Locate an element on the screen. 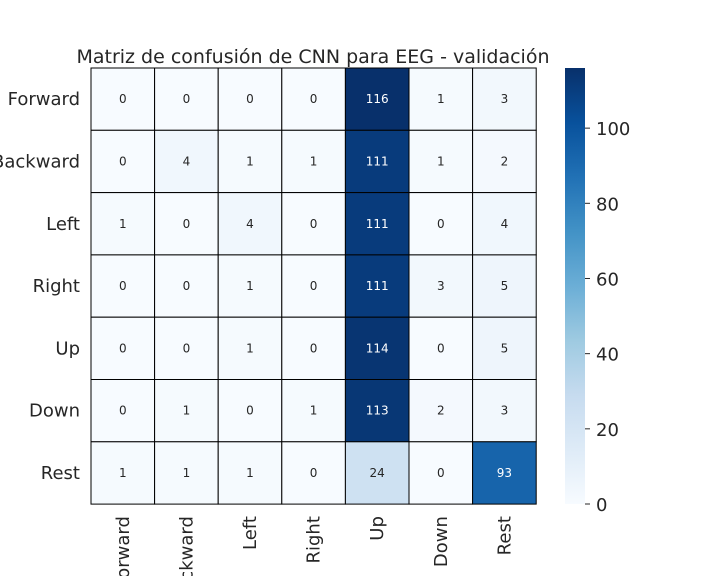 The image size is (720, 576). column-label: Down is located at coordinates (441, 541).